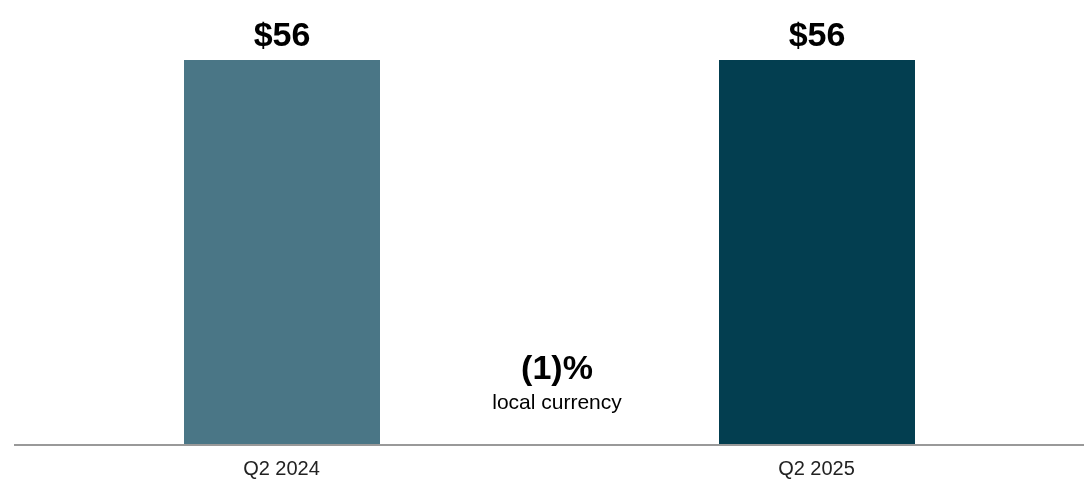 The width and height of the screenshot is (1092, 488). I want to click on annotation: local currency, so click(557, 402).